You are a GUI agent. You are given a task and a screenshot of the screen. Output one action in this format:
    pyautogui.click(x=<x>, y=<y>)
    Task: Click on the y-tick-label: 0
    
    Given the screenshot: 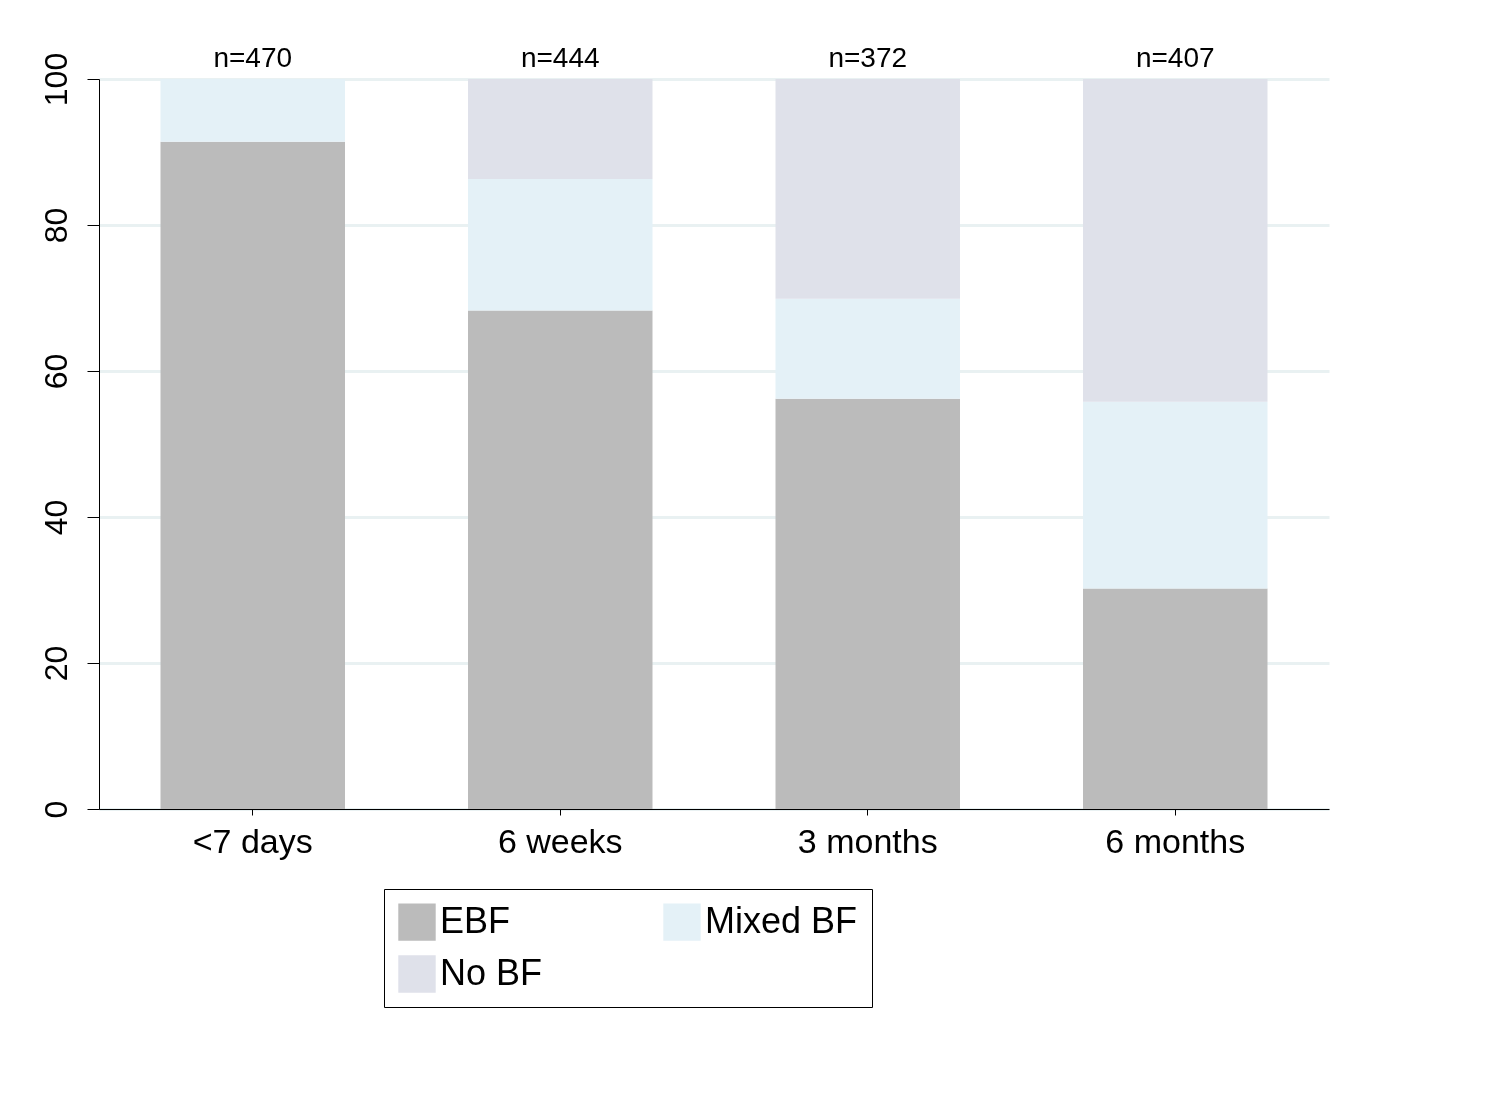 What is the action you would take?
    pyautogui.click(x=55, y=809)
    